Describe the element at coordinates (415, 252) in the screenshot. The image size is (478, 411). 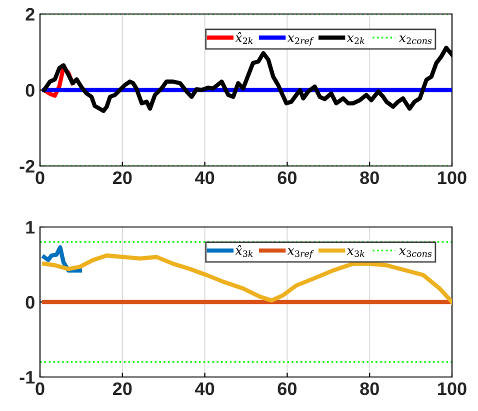
I see `legend-label: x$_{3cons}$` at that location.